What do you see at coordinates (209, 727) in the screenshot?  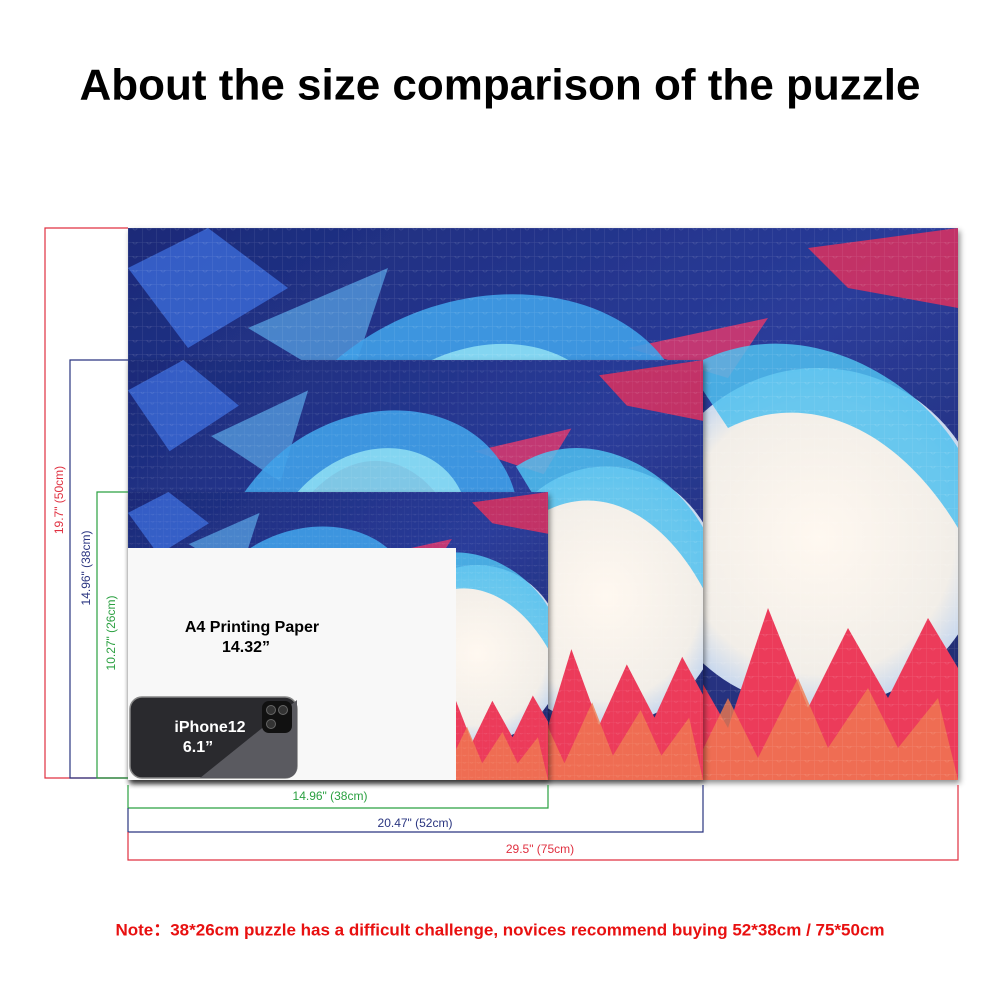 I see `phone-model: iPhone12` at bounding box center [209, 727].